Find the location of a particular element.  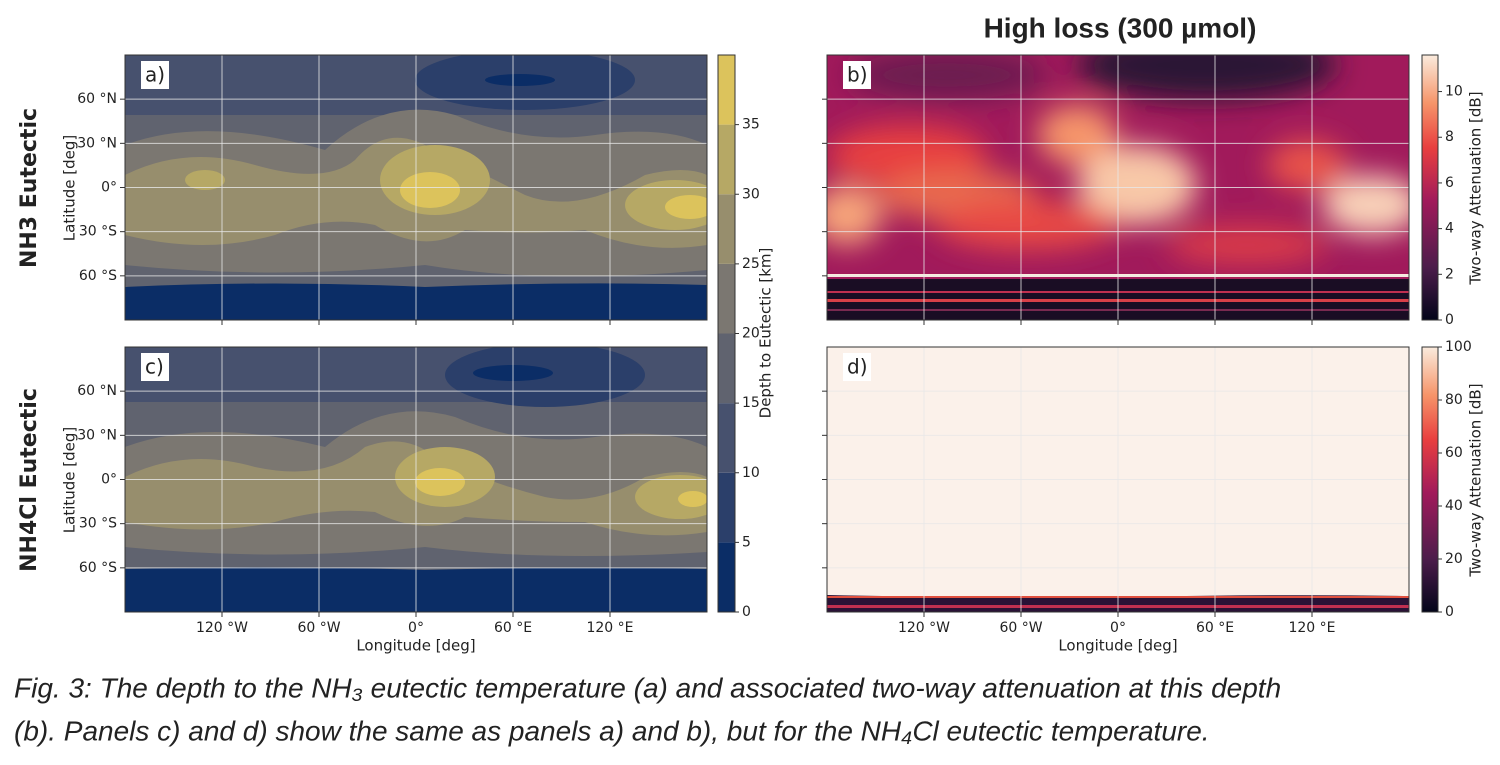

colorbar-tick-label: 2 is located at coordinates (1449, 274).